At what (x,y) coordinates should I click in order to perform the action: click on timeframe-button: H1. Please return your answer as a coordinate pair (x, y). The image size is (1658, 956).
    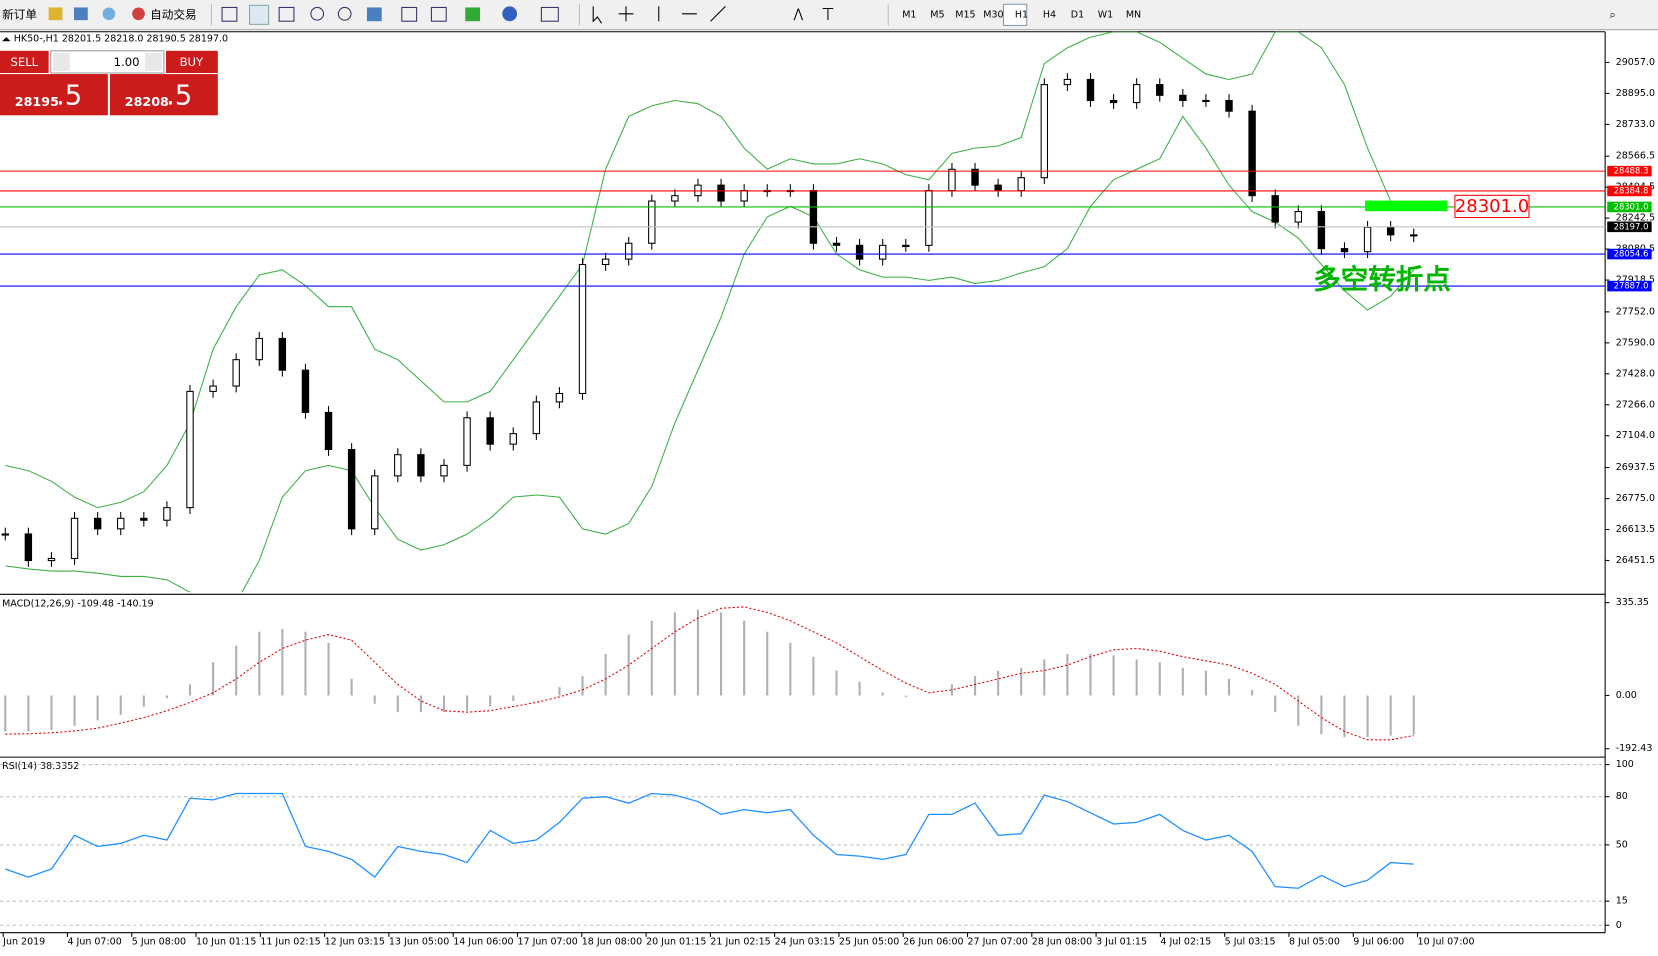
    Looking at the image, I should click on (1021, 14).